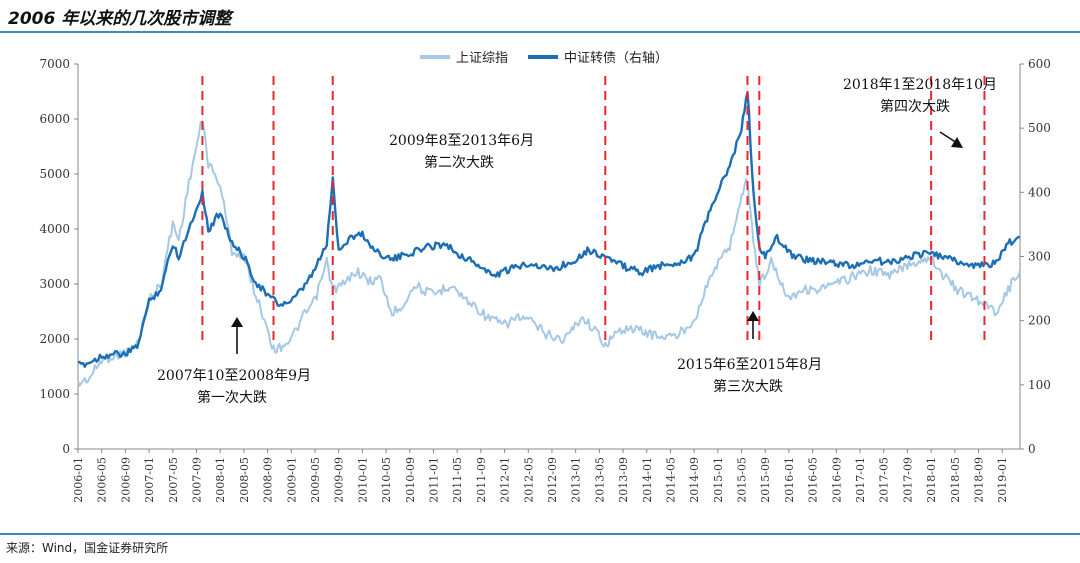 This screenshot has width=1080, height=563. Describe the element at coordinates (54, 229) in the screenshot. I see `y-left-tick-label: 4000` at that location.